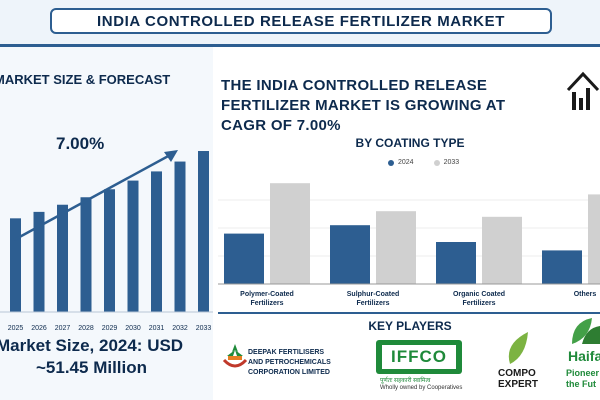 This screenshot has height=400, width=600. What do you see at coordinates (39, 261) in the screenshot?
I see `forecast-bar-2026` at bounding box center [39, 261].